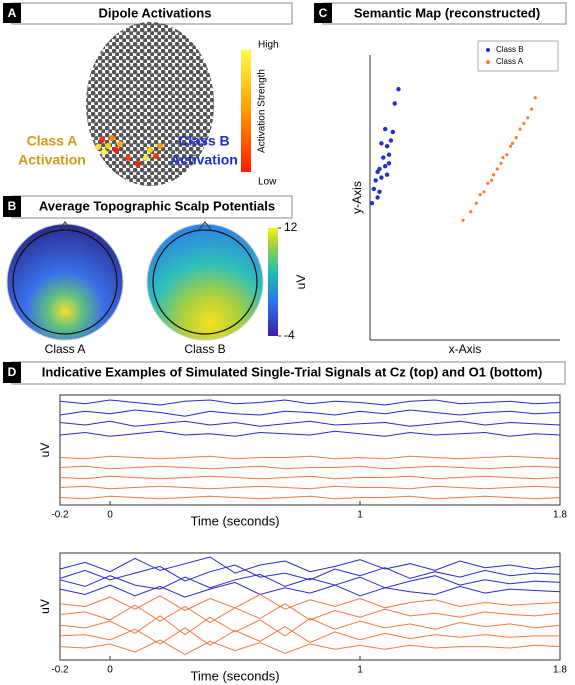 This screenshot has width=575, height=685. Describe the element at coordinates (291, 227) in the screenshot. I see `colorbar-tick-label: 12` at that location.